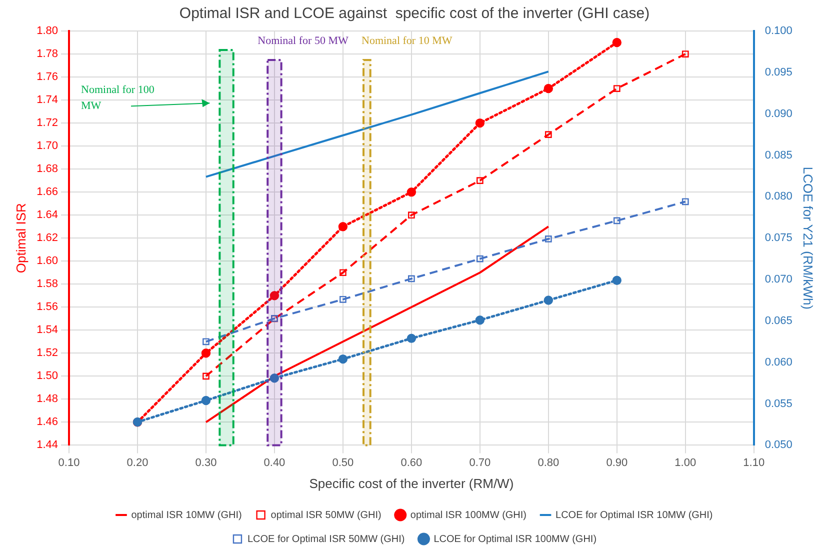 This screenshot has width=829, height=556. Describe the element at coordinates (326, 539) in the screenshot. I see `legend-label: LCOE for Optimal ISR 50MW (GHI)` at that location.